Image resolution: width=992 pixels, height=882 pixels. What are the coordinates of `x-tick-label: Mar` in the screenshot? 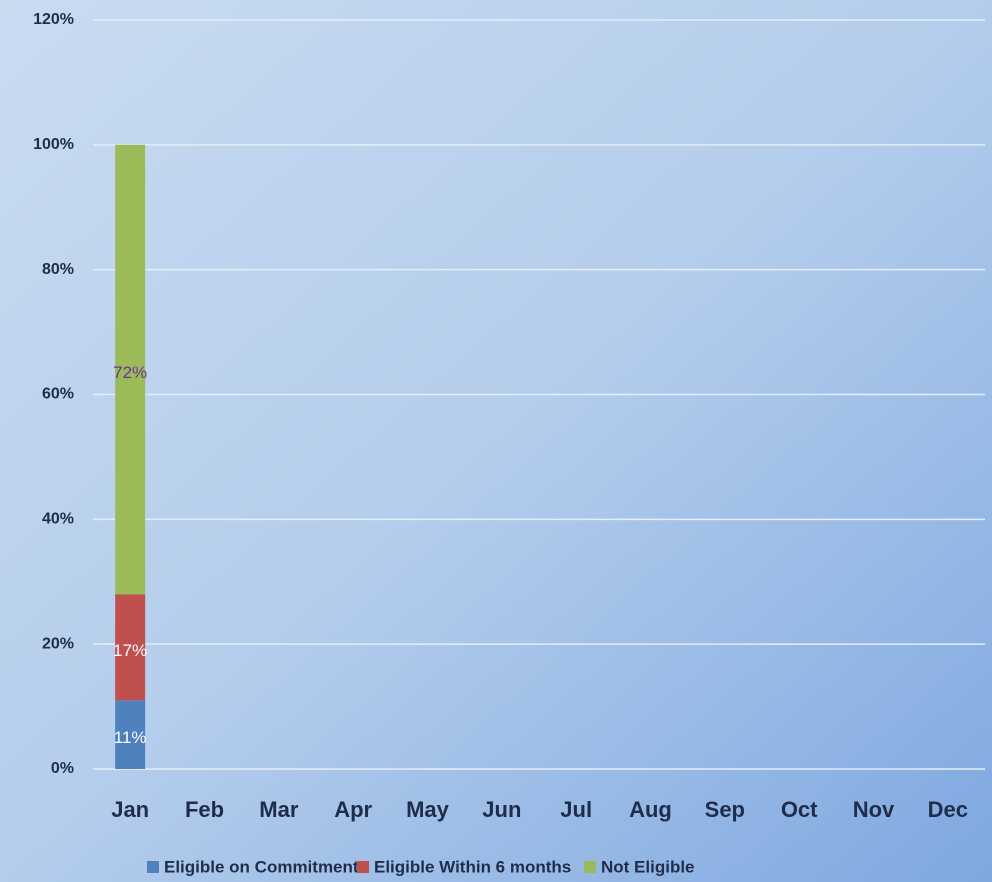 It's located at (279, 809).